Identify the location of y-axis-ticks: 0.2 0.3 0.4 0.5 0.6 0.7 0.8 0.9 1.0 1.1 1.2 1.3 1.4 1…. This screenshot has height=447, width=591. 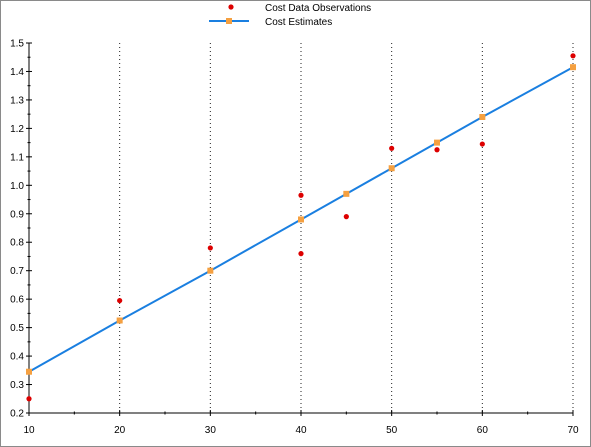
(21, 229).